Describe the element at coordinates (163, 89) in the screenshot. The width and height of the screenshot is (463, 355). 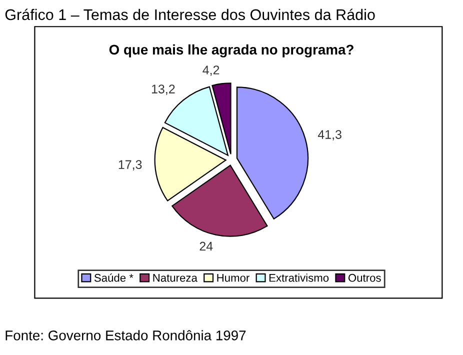
I see `data-label: 13,2` at that location.